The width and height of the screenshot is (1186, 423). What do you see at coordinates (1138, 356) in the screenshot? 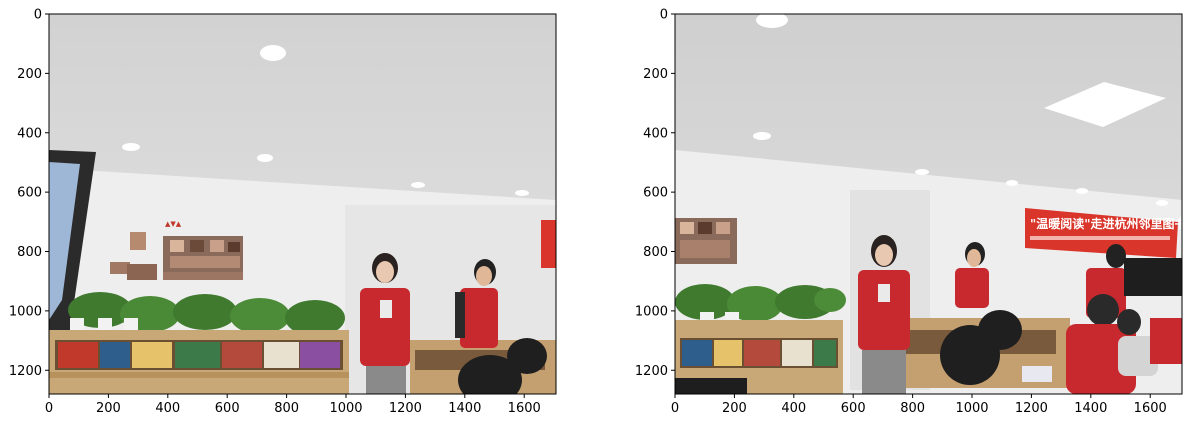
I see `seated-shirt` at bounding box center [1138, 356].